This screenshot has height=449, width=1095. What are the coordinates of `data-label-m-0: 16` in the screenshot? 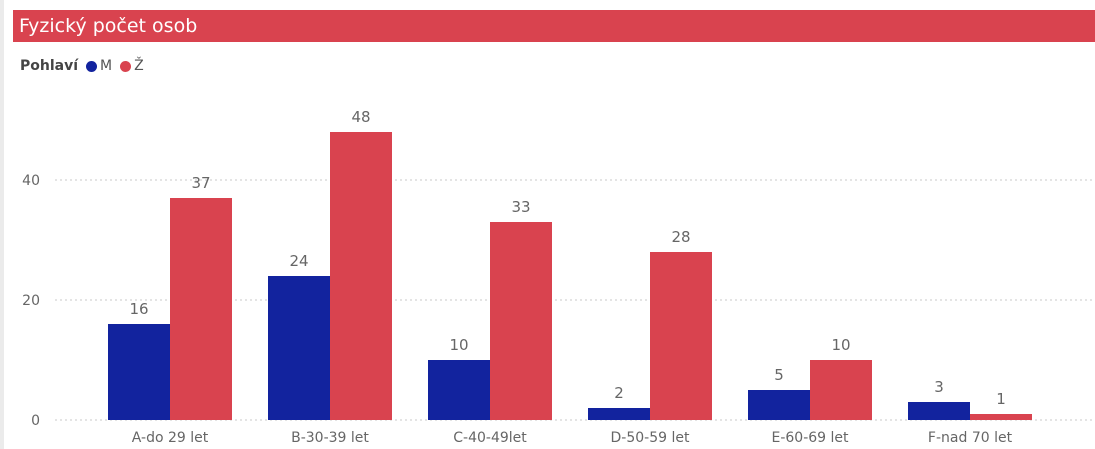 It's located at (138, 309).